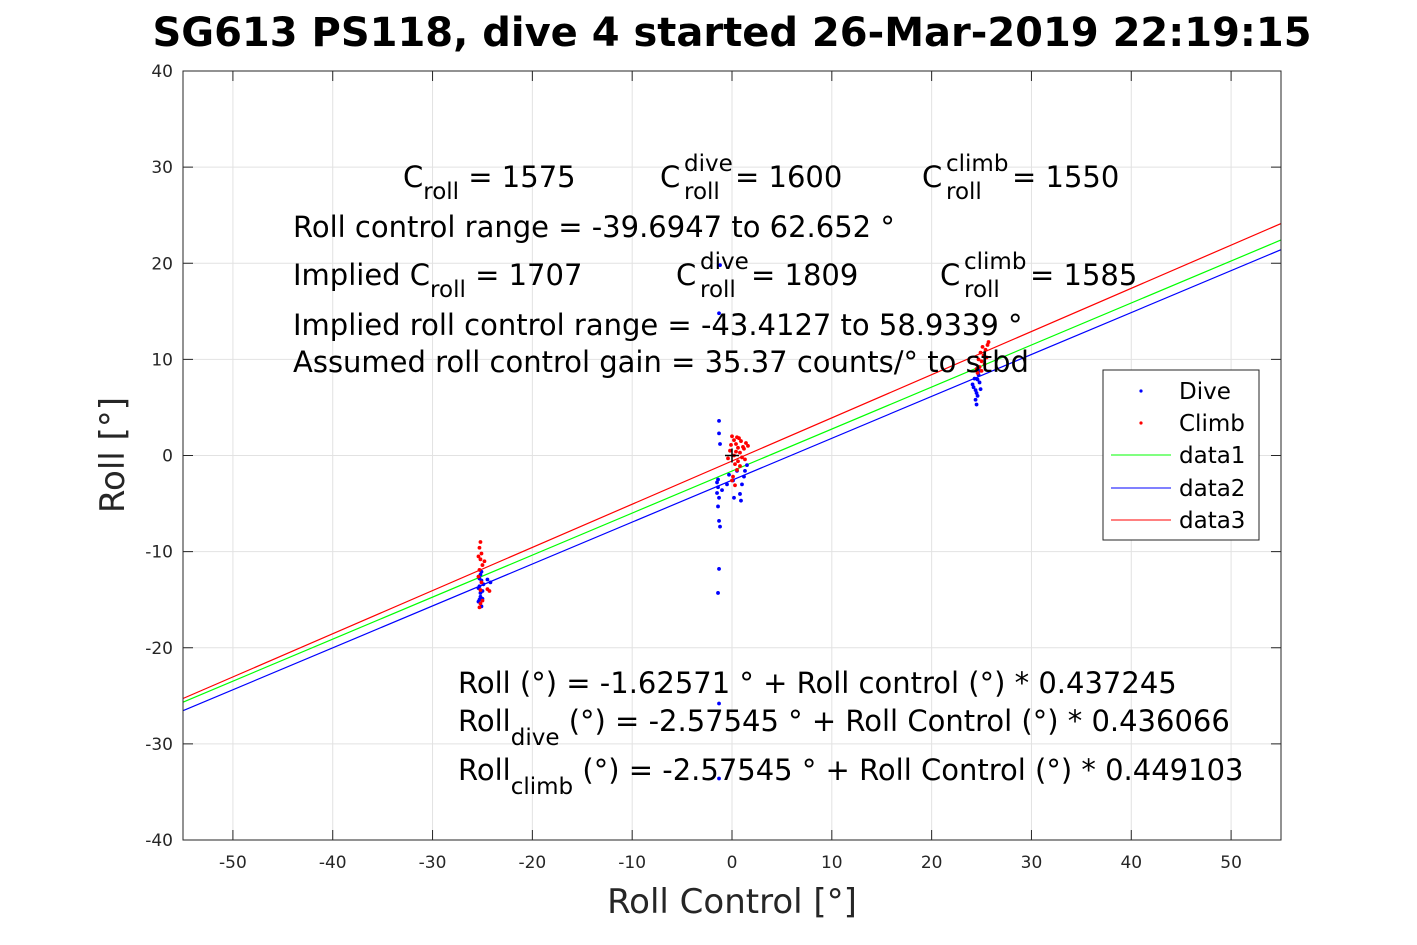 This screenshot has height=945, width=1417. Describe the element at coordinates (1083, 275) in the screenshot. I see `implied-c-climb-value: = 1585` at that location.